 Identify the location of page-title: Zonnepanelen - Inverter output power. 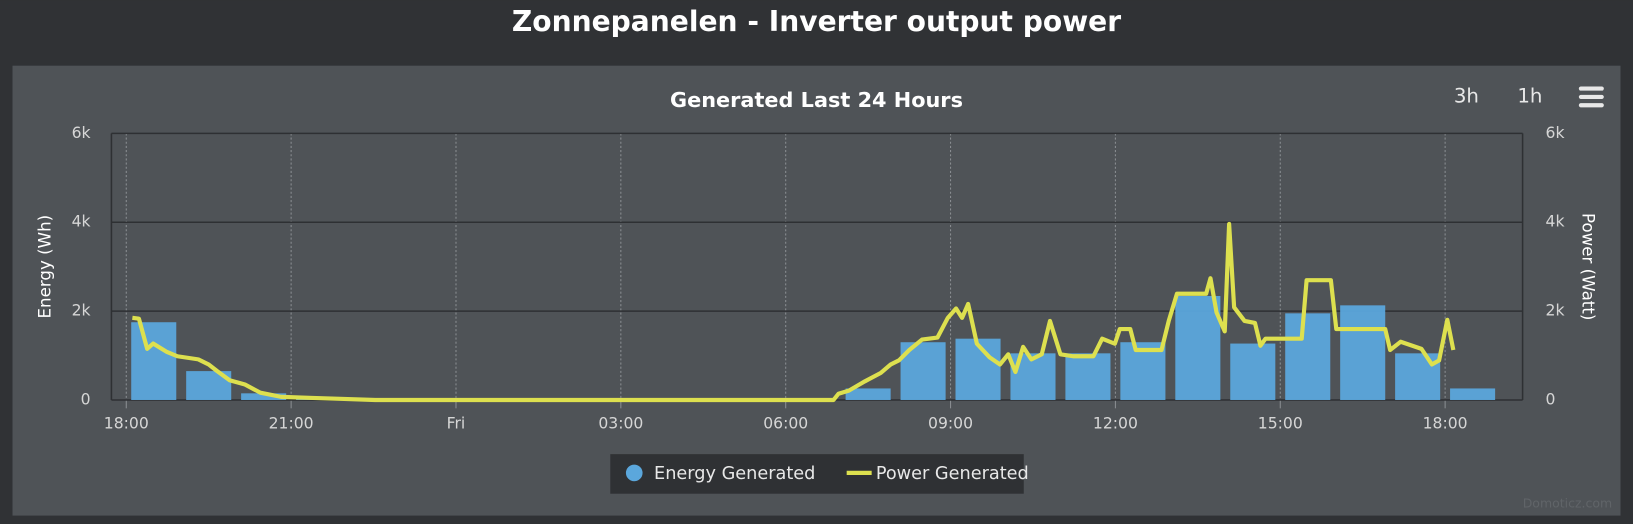
(816, 21).